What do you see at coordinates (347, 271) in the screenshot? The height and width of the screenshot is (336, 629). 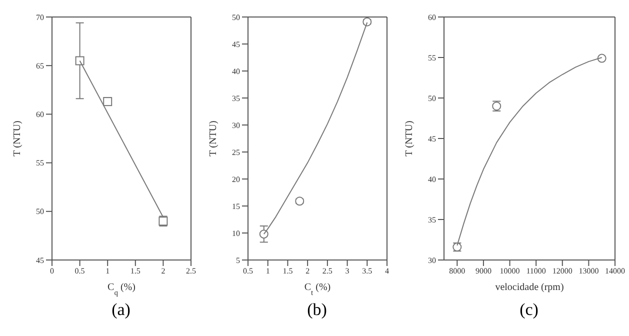 I see `x-tick-label: 3` at bounding box center [347, 271].